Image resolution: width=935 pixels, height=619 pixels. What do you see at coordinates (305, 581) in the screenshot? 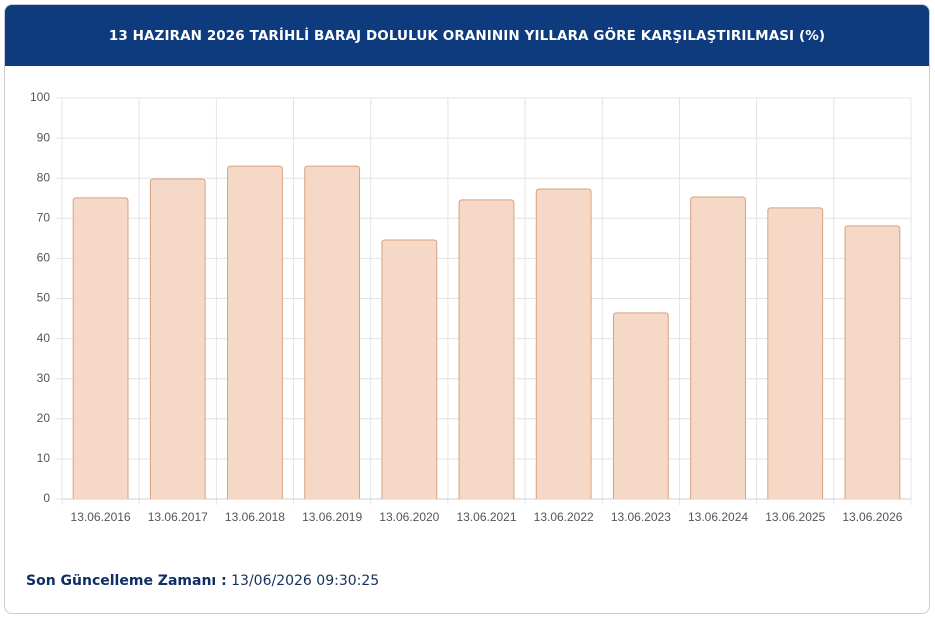
I see `footer-value: 13/06/2026 09:30:25` at bounding box center [305, 581].